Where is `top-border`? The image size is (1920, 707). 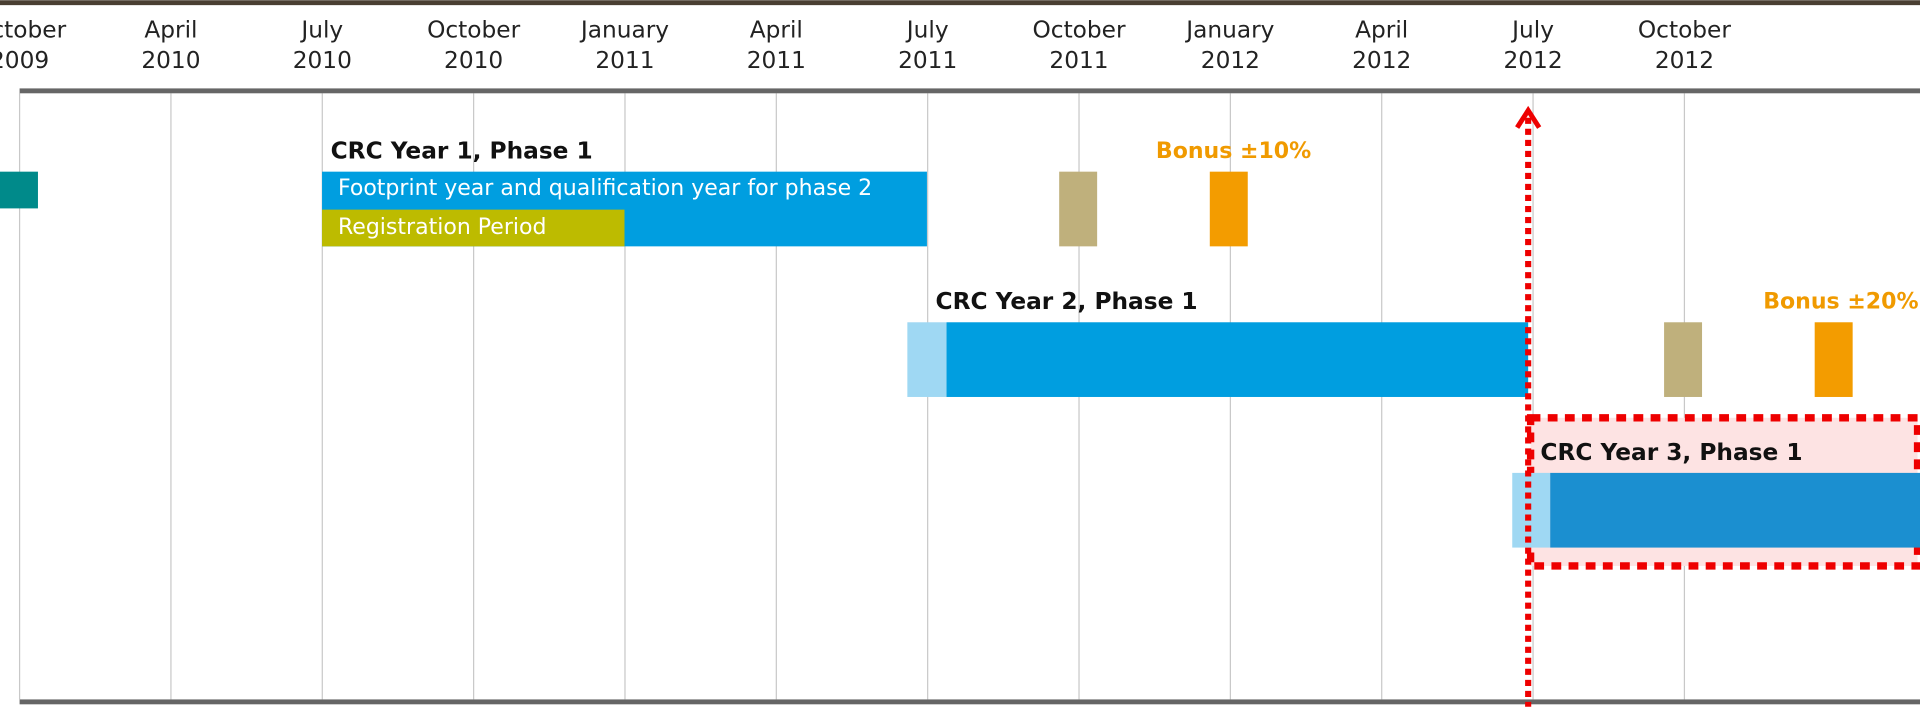
top-border is located at coordinates (960, 3).